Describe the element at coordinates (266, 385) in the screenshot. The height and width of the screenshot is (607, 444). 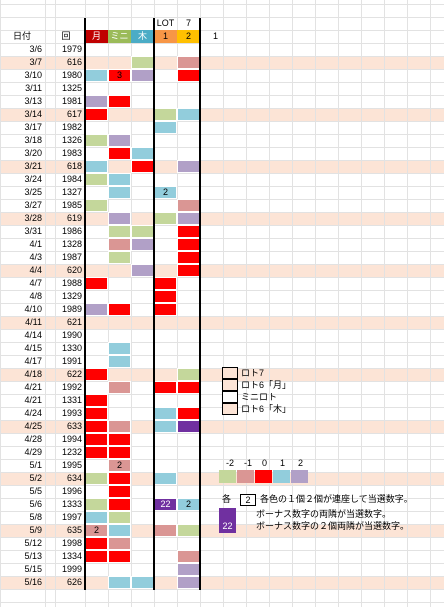
I see `legend-label: ロト6「月」` at that location.